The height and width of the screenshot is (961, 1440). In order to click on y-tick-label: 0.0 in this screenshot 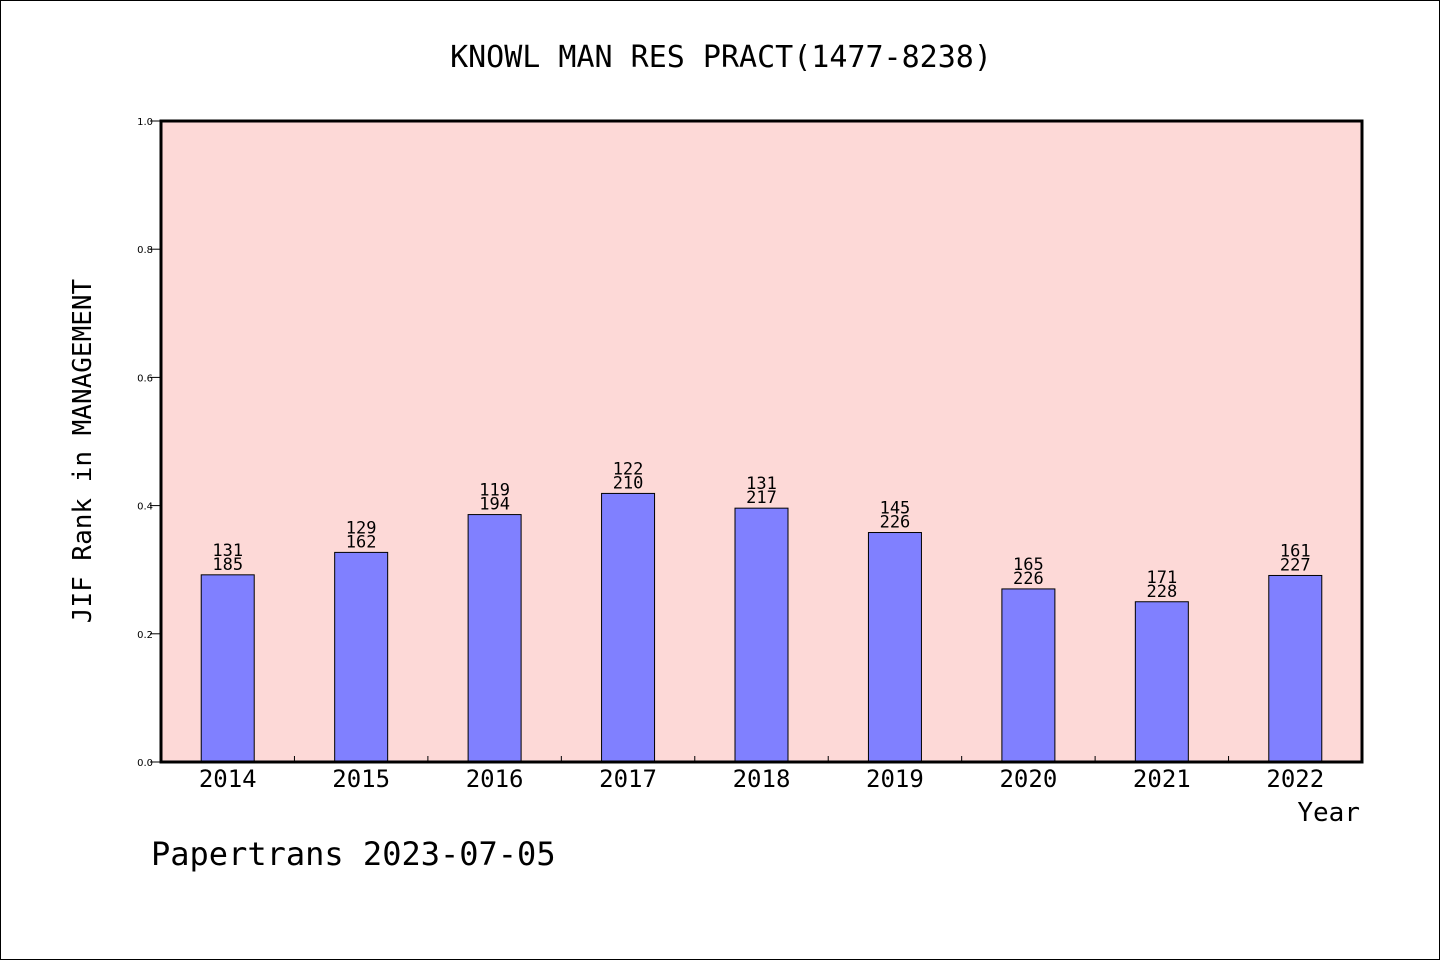, I will do `click(145, 763)`.